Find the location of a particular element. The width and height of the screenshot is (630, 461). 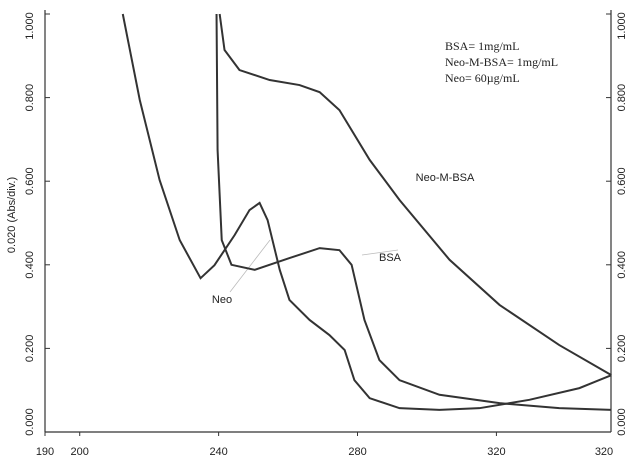

x-tick-label: 190 is located at coordinates (45, 452).